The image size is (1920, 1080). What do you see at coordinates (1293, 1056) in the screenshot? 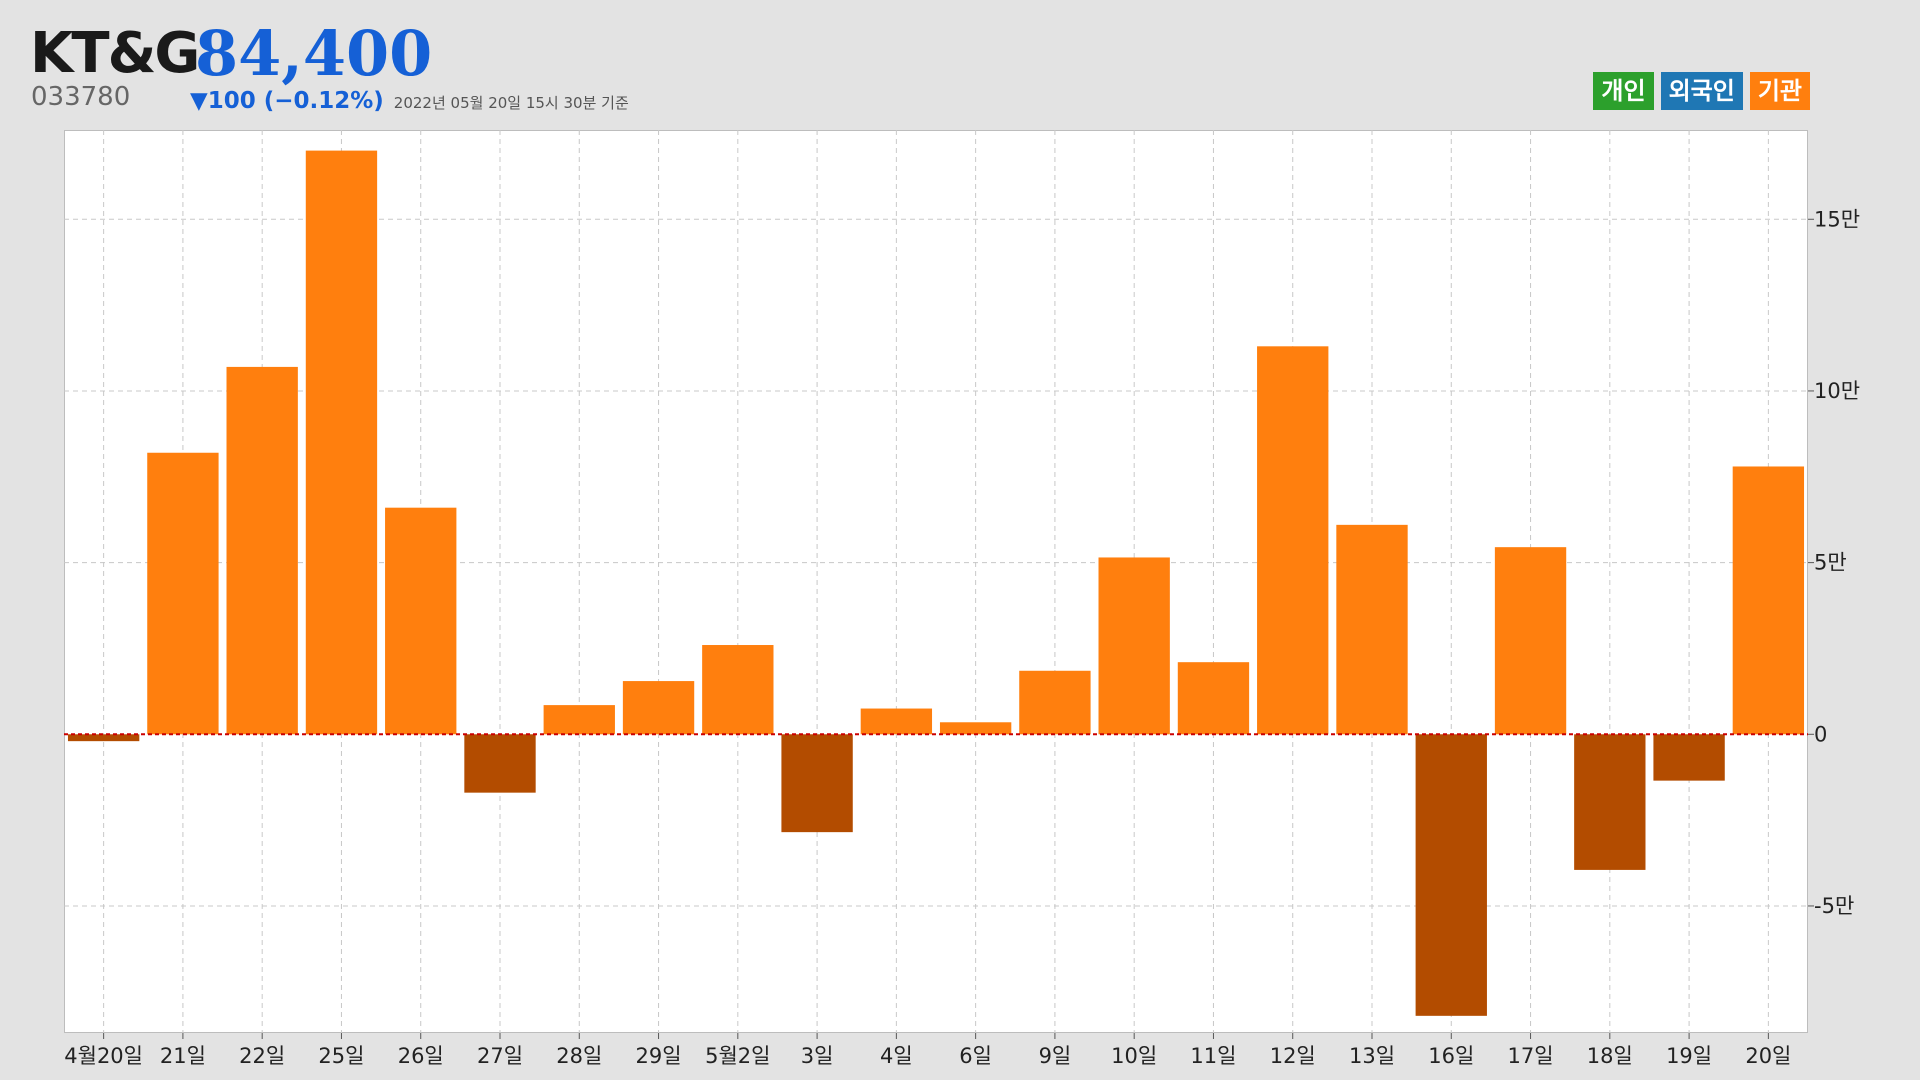
I see `x-tick-label: 12일` at bounding box center [1293, 1056].